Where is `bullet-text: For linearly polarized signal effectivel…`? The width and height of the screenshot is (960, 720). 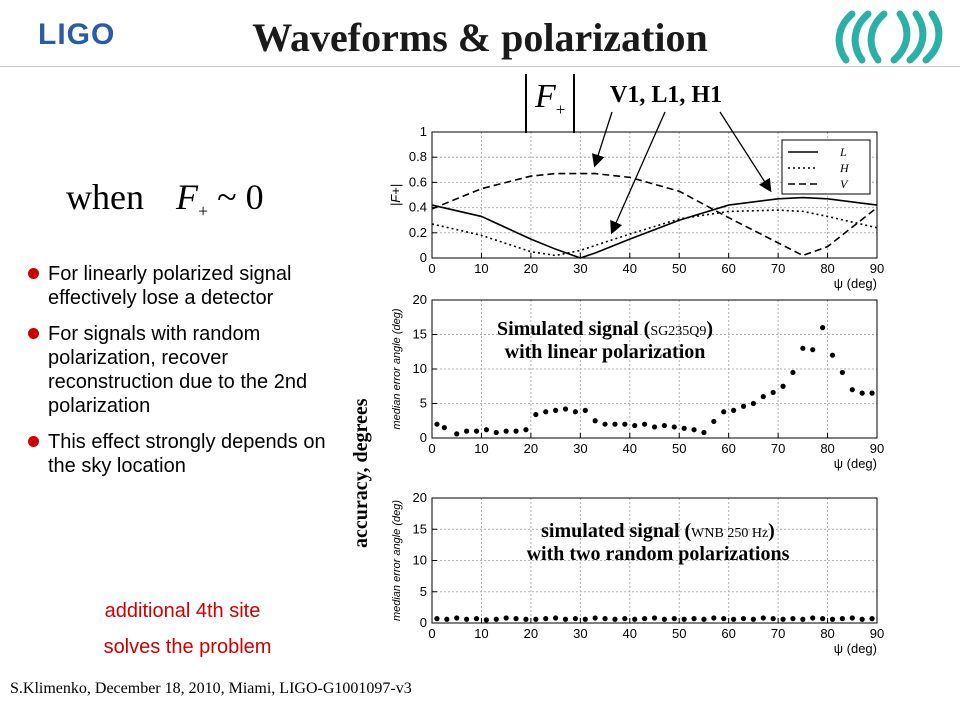
bullet-text: For linearly polarized signal effectivel… is located at coordinates (170, 286).